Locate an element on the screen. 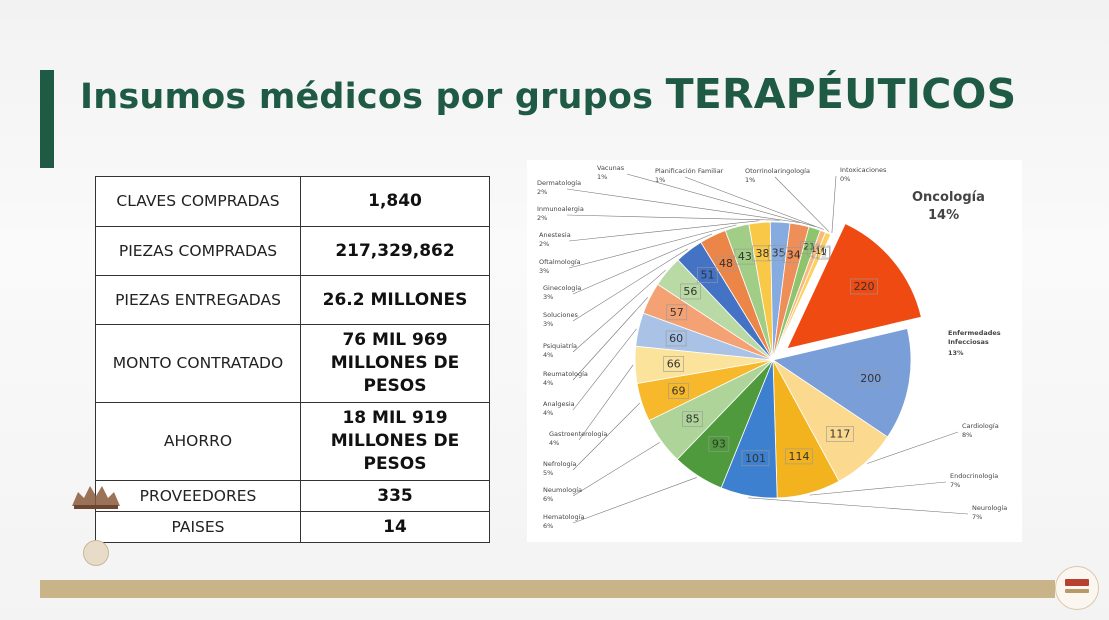 Image resolution: width=1109 pixels, height=620 pixels. leader-line-cardiologia is located at coordinates (913, 447).